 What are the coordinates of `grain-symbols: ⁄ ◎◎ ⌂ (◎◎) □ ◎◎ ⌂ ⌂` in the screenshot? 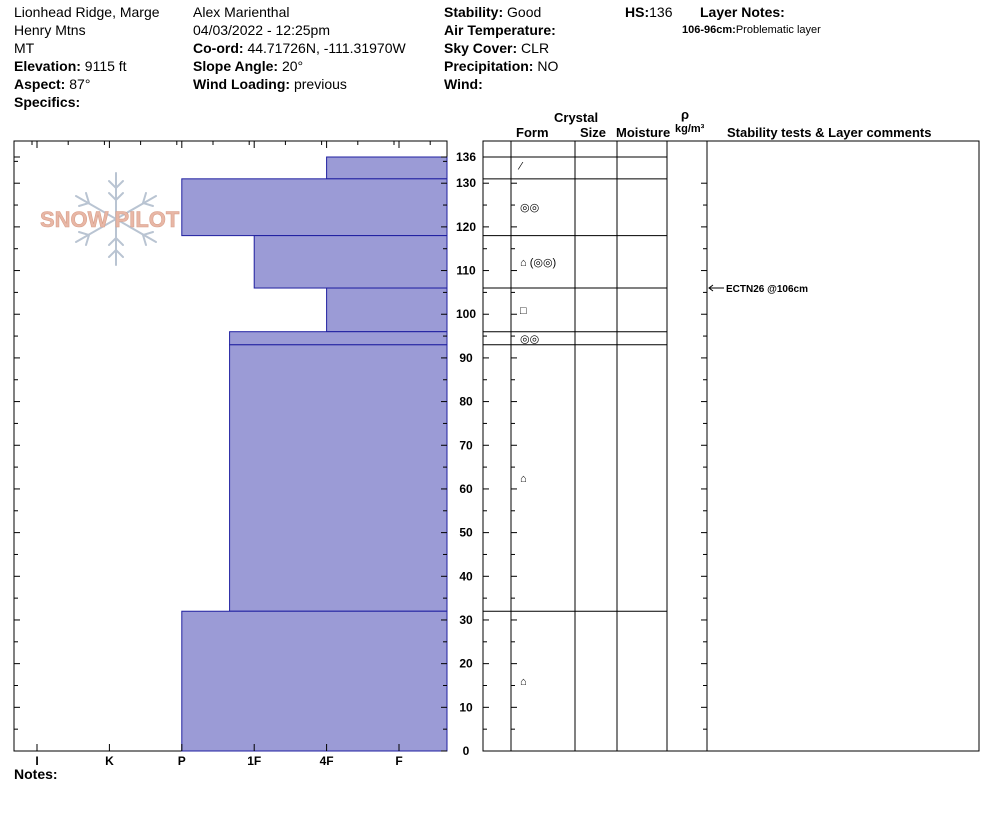 It's located at (536, 424).